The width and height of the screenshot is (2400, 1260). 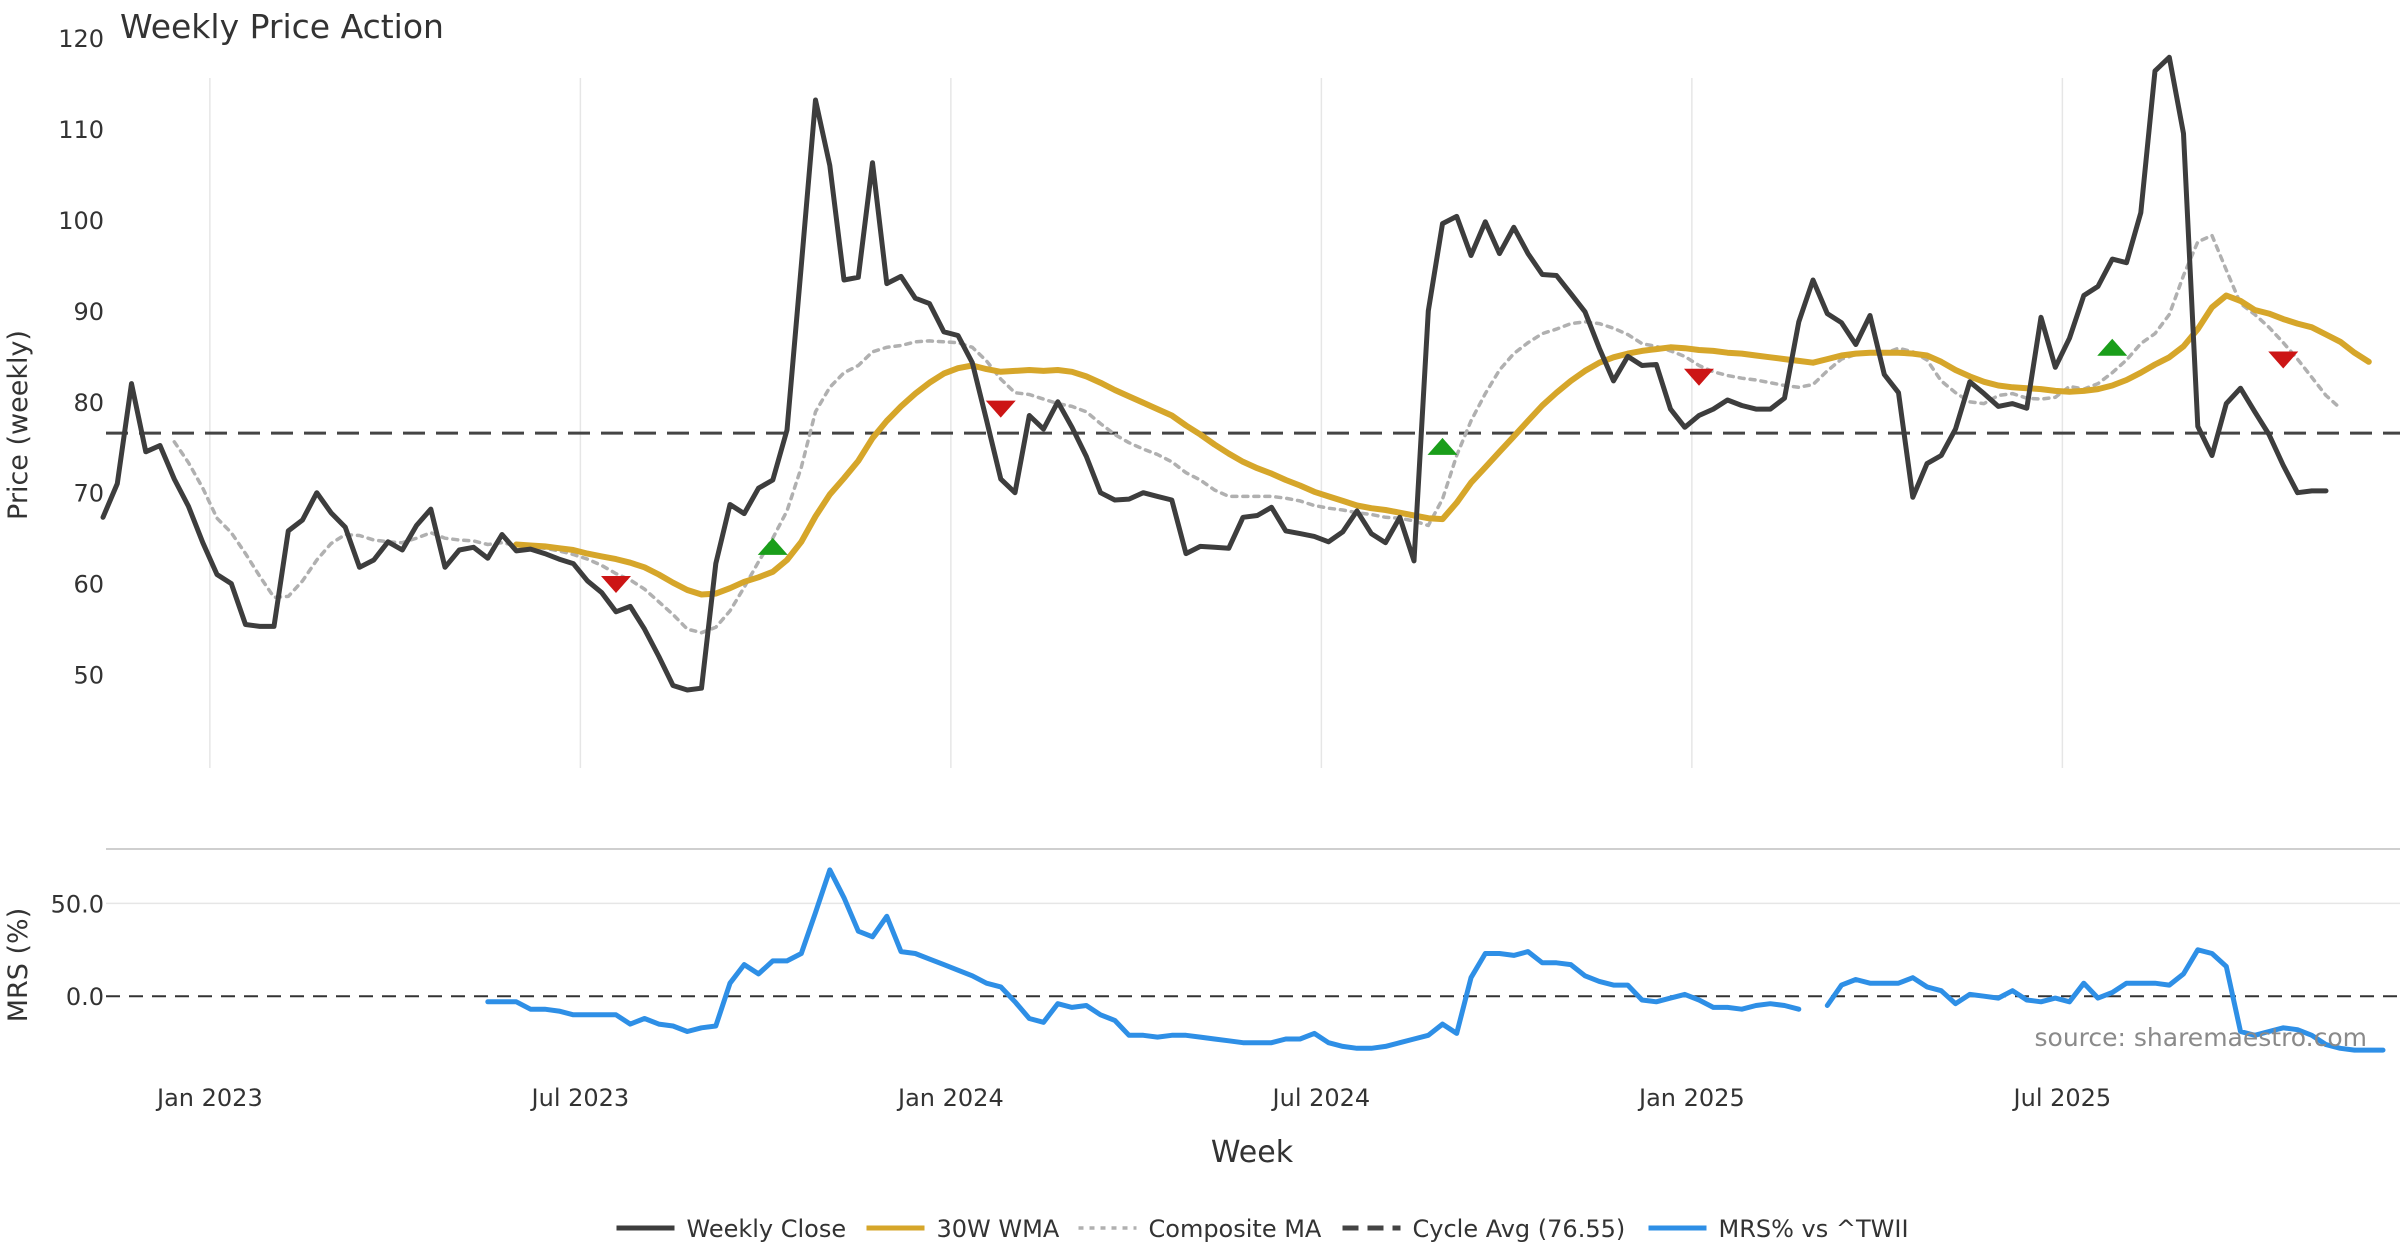 What do you see at coordinates (209, 1098) in the screenshot?
I see `x-tick-label: Jan 2023` at bounding box center [209, 1098].